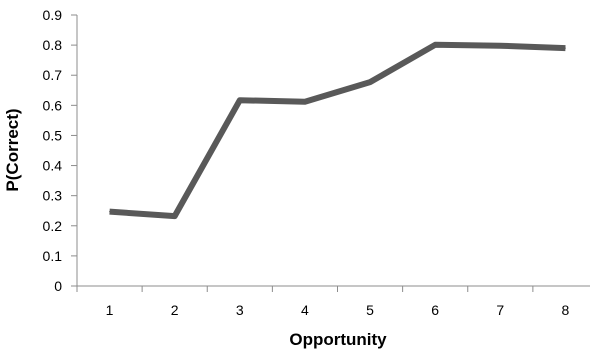  What do you see at coordinates (110, 310) in the screenshot?
I see `x-tick-label: 1` at bounding box center [110, 310].